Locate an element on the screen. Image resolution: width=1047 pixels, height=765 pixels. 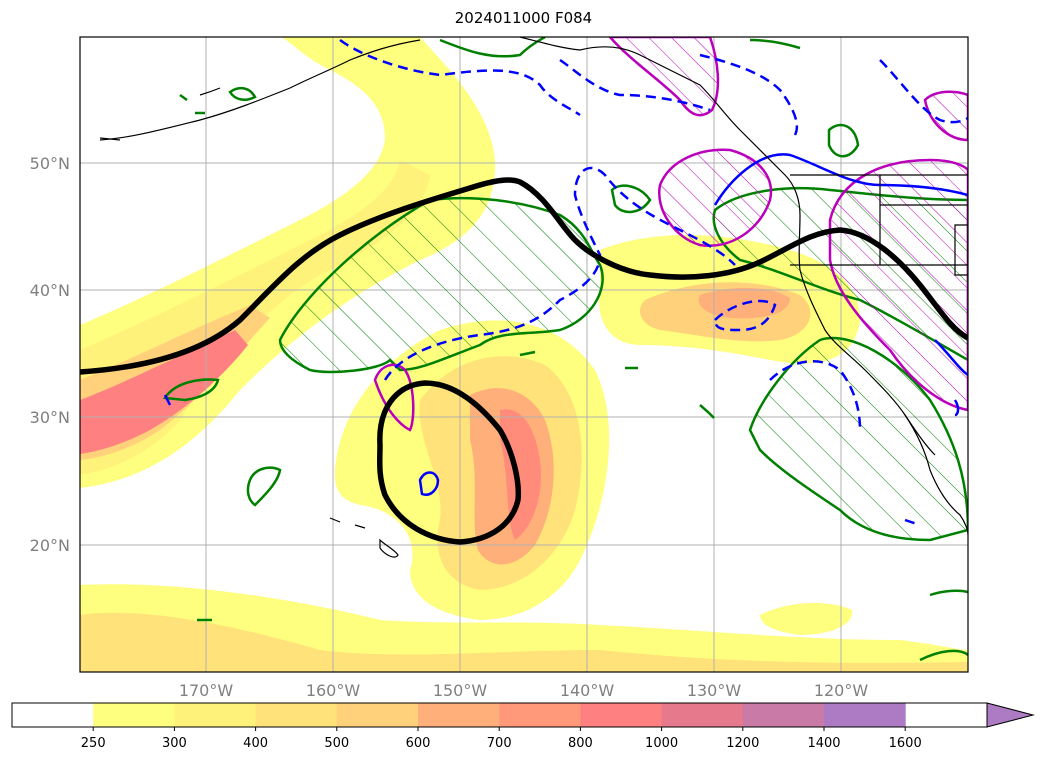
colorbar-extend-arrow is located at coordinates (1010, 715).